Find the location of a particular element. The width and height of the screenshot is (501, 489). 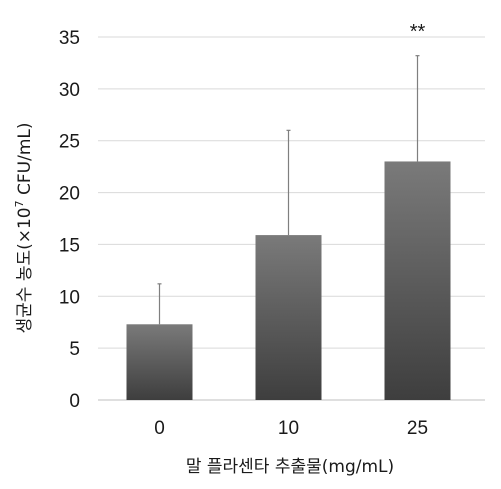

significance-annotation: ** is located at coordinates (418, 32).